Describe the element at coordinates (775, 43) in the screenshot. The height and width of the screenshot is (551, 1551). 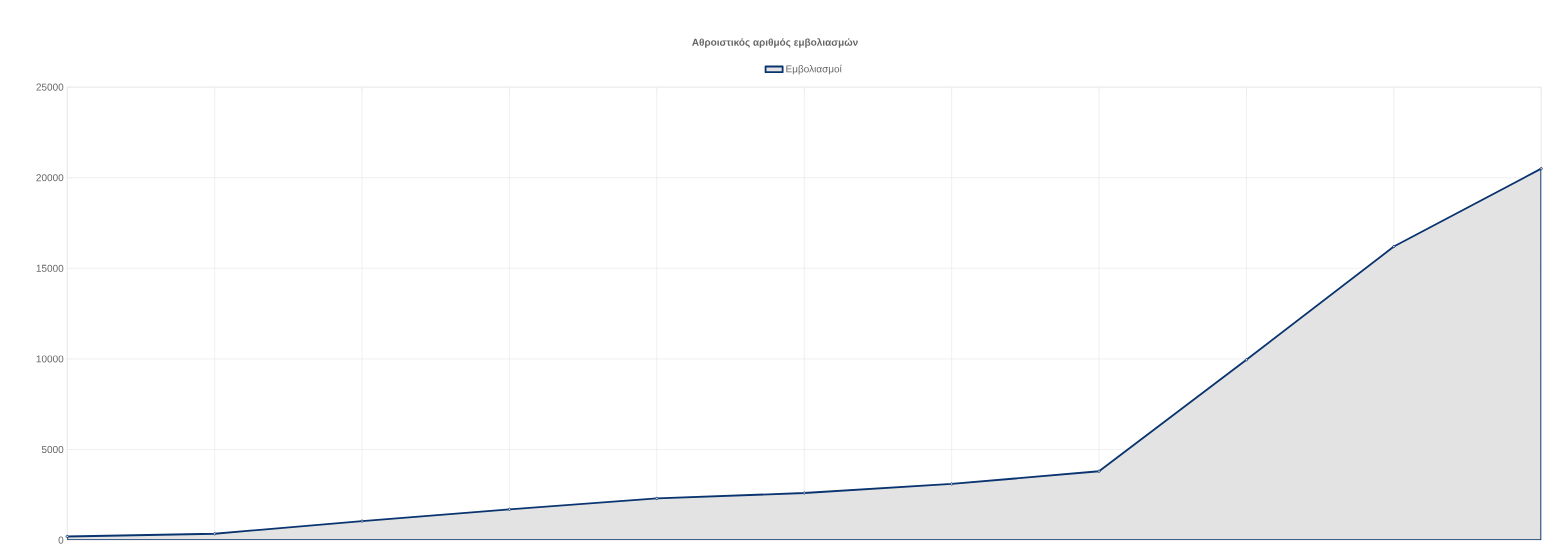
I see `chart-title: Αθροιστικός αριθμός εμβολιασμών` at that location.